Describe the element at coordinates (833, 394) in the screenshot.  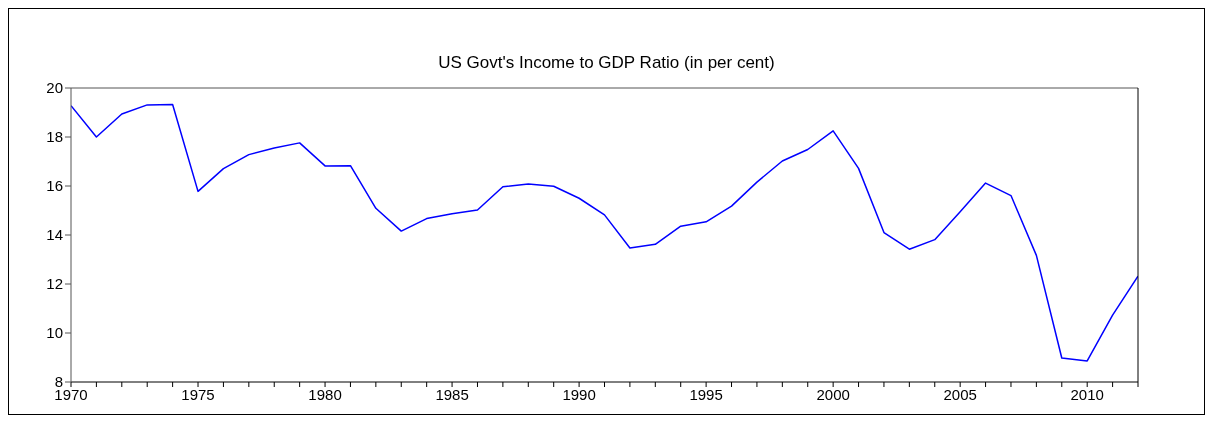
I see `x-tick-label: 2000` at that location.